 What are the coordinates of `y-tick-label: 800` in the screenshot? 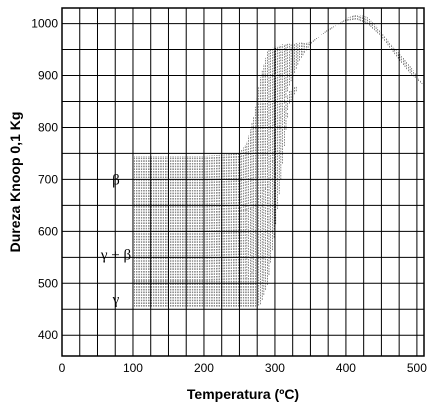 It's located at (48, 127).